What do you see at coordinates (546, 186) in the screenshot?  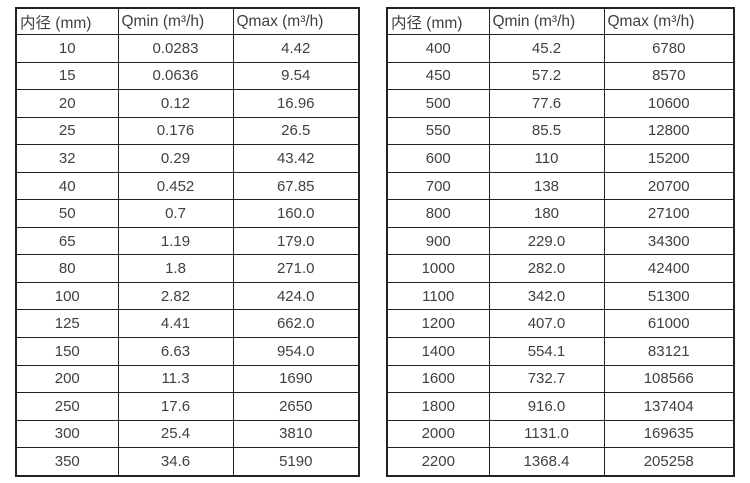 I see `table-cell: 138` at bounding box center [546, 186].